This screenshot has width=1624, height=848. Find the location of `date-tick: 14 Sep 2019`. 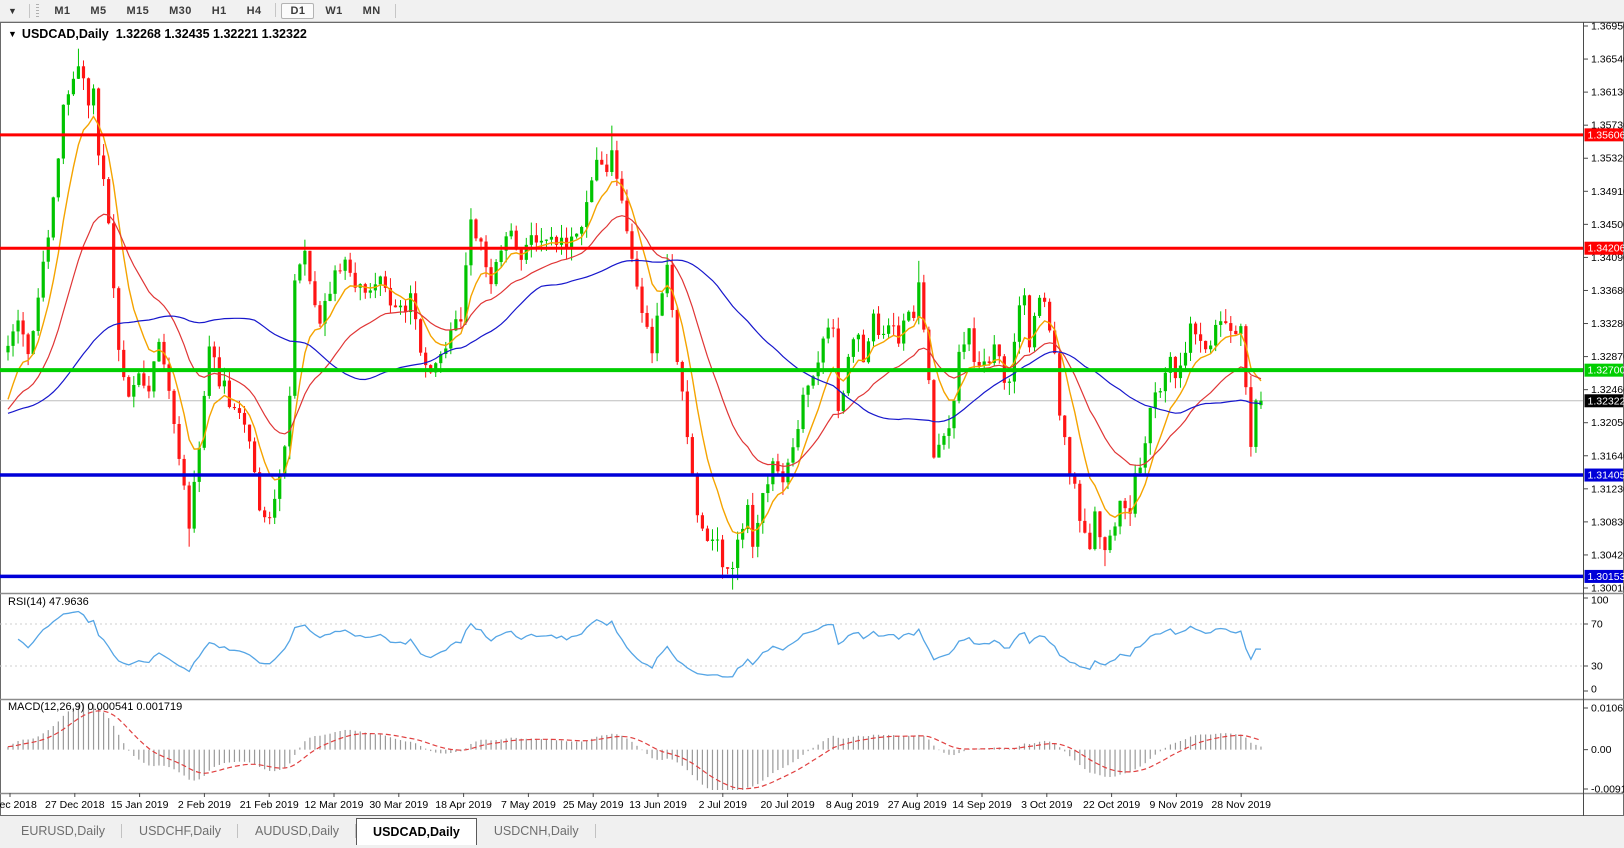

date-tick: 14 Sep 2019 is located at coordinates (982, 805).